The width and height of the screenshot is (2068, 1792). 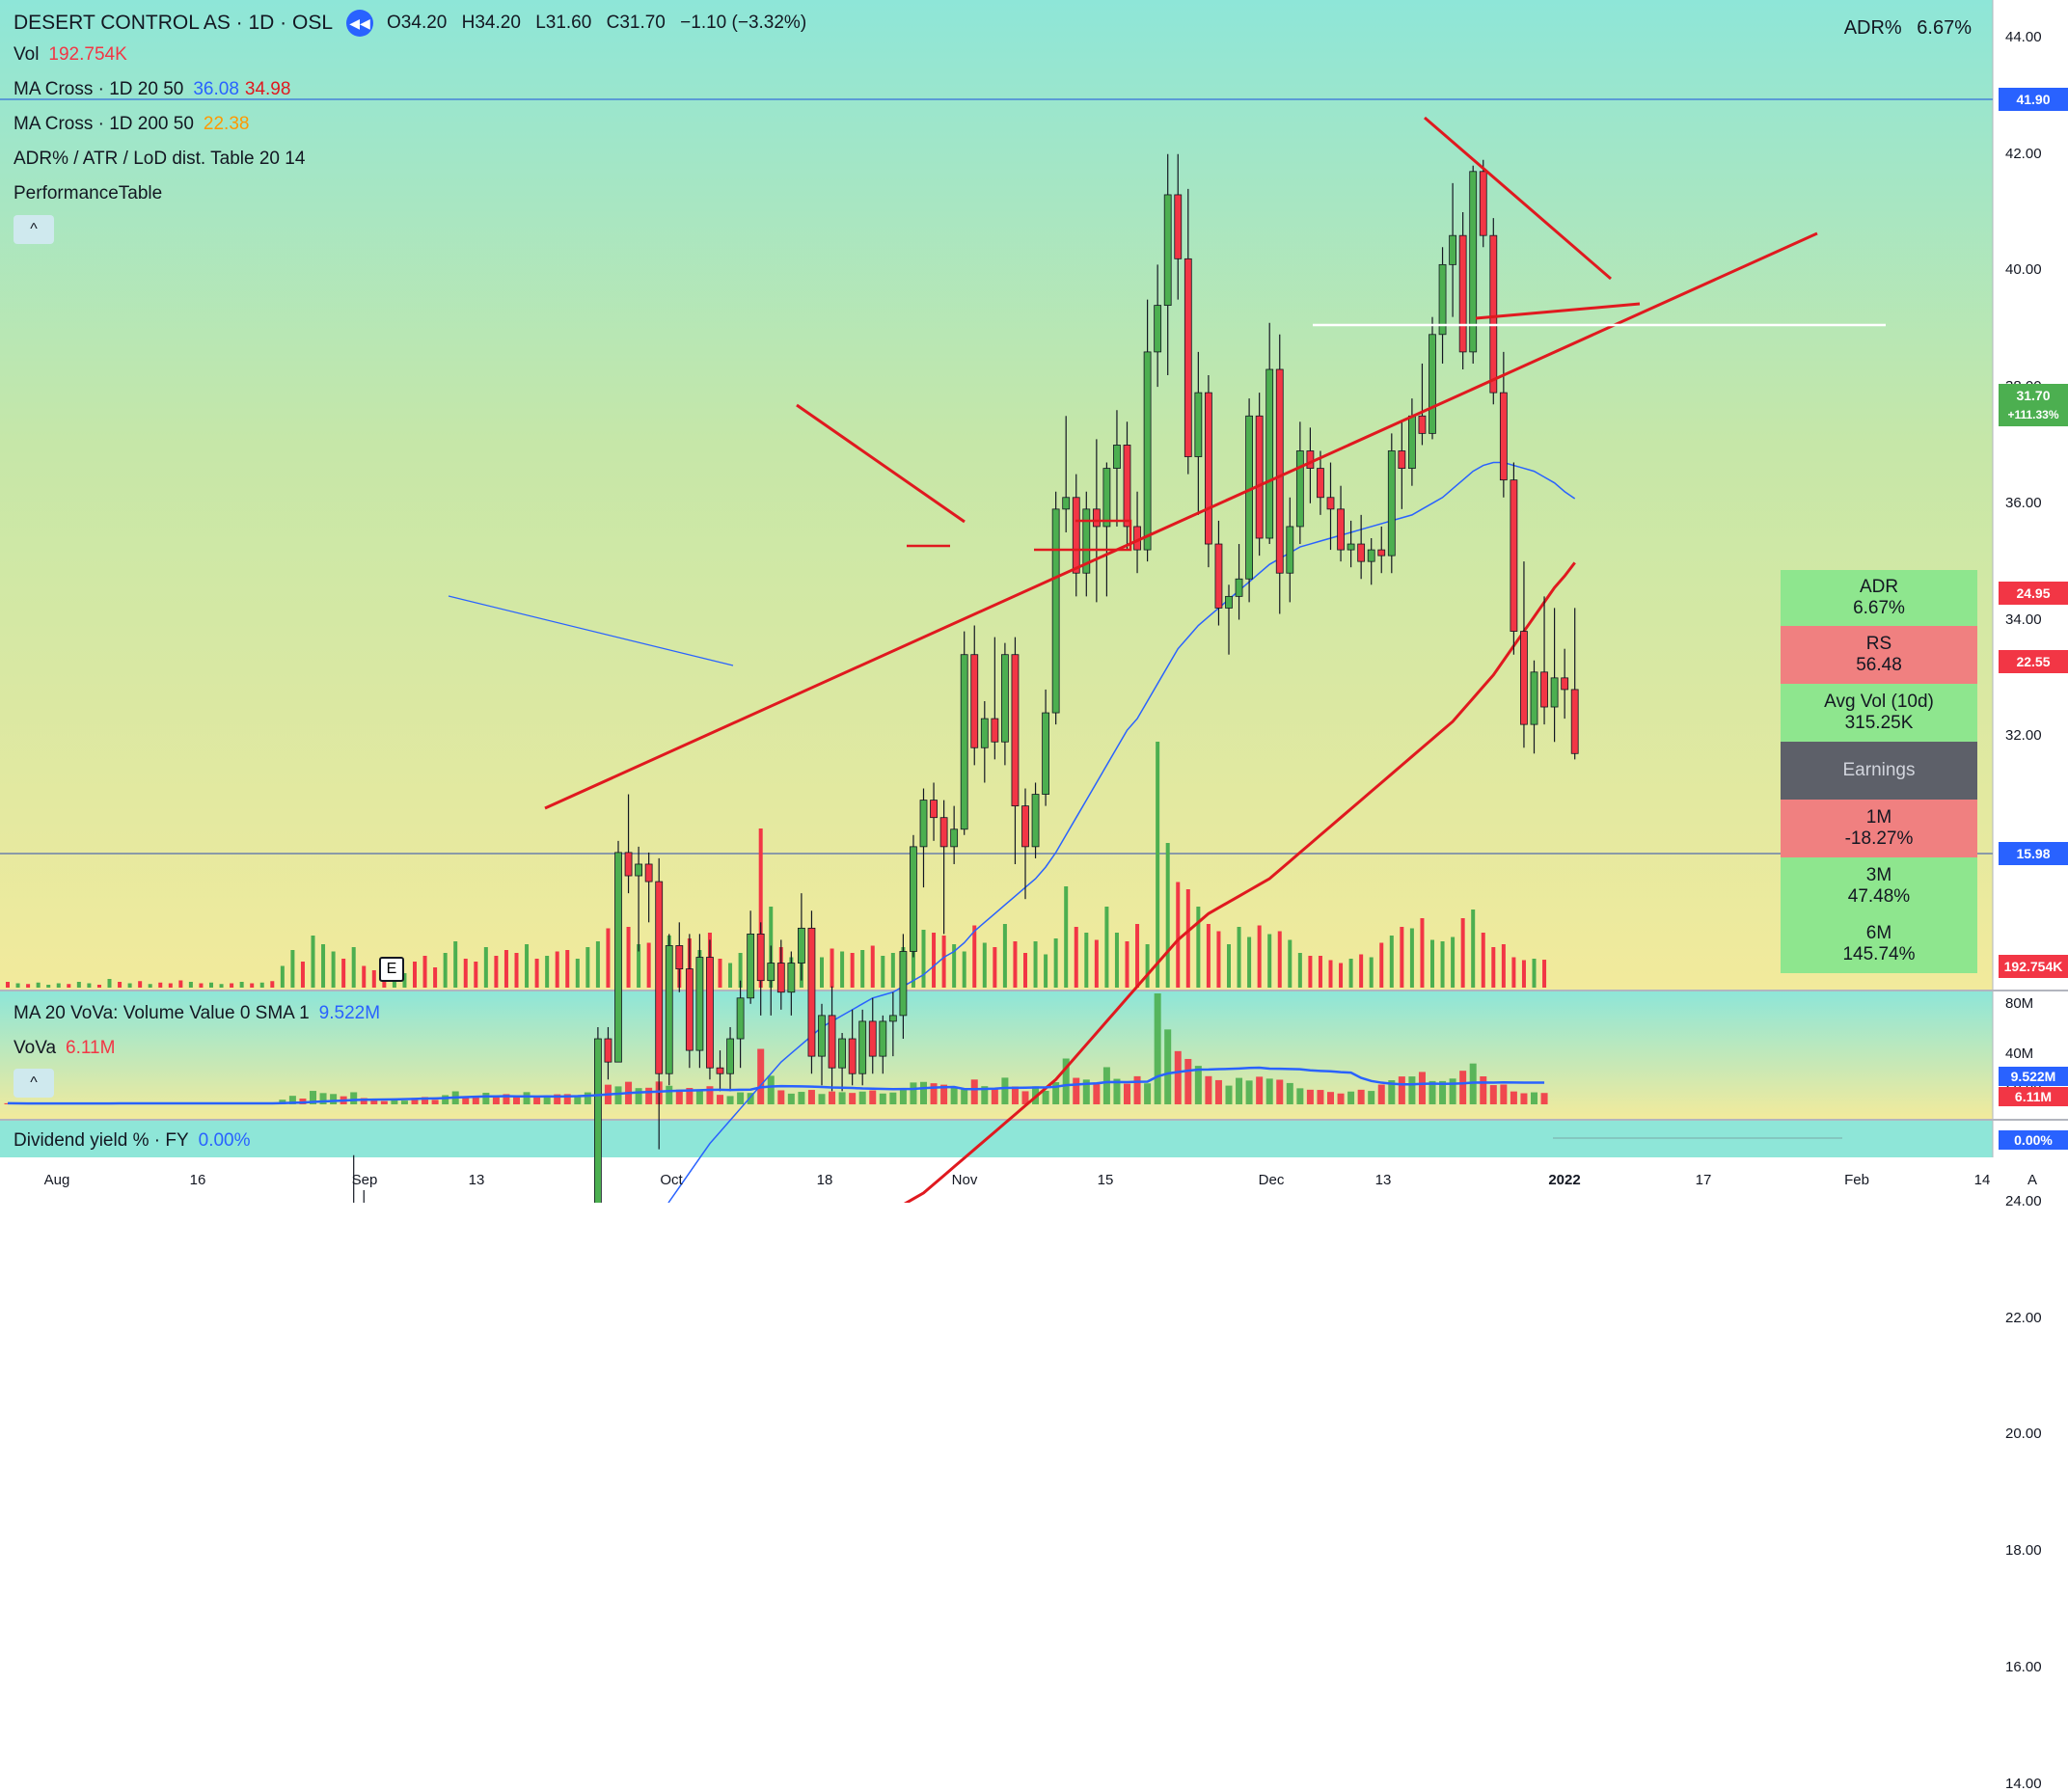 What do you see at coordinates (160, 159) in the screenshot?
I see `legend-adr-table: ADR% / ATR / LoD dist. Table 20 14` at bounding box center [160, 159].